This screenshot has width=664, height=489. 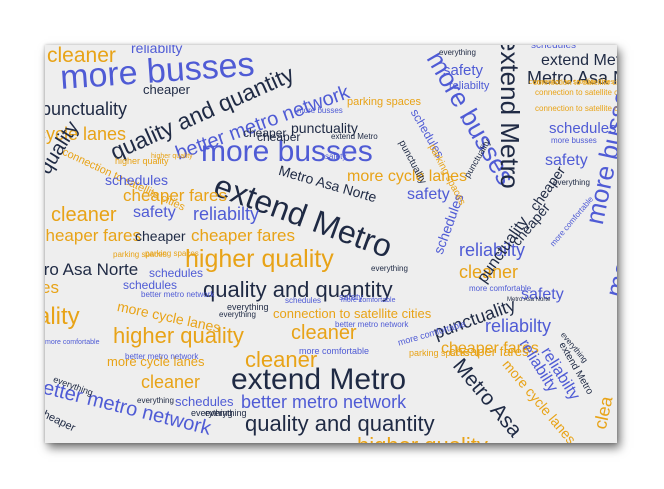 I want to click on word: es, so click(x=52, y=287).